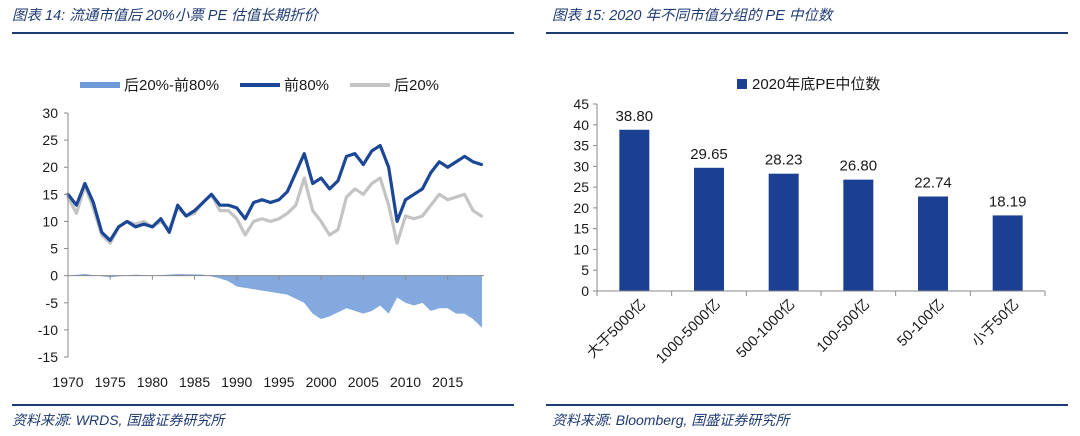  Describe the element at coordinates (843, 326) in the screenshot. I see `x-category-label: 100-500亿` at that location.